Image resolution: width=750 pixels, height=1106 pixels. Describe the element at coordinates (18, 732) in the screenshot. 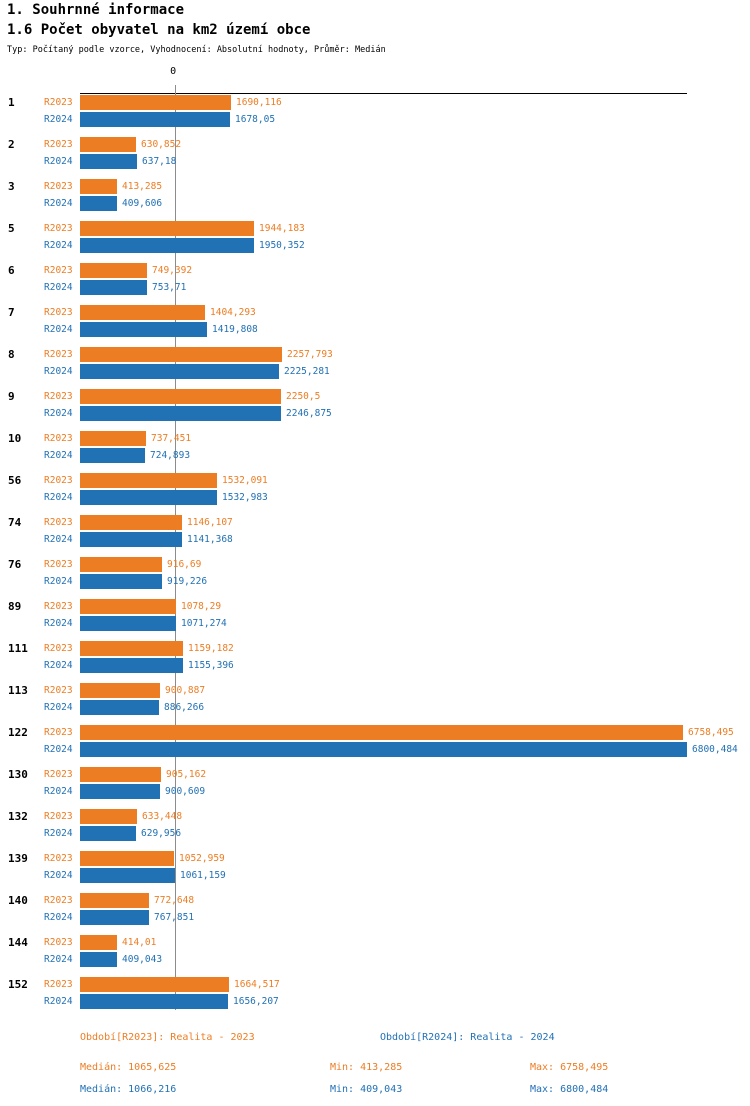

I see `category-label: 122` at that location.